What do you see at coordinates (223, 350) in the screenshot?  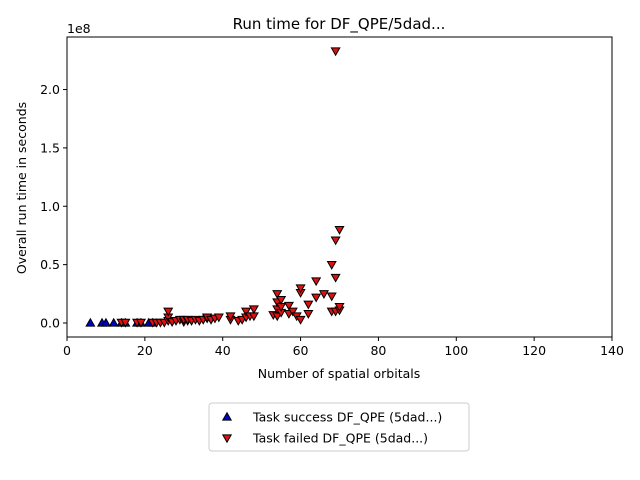 I see `x-tick-label: 40` at bounding box center [223, 350].